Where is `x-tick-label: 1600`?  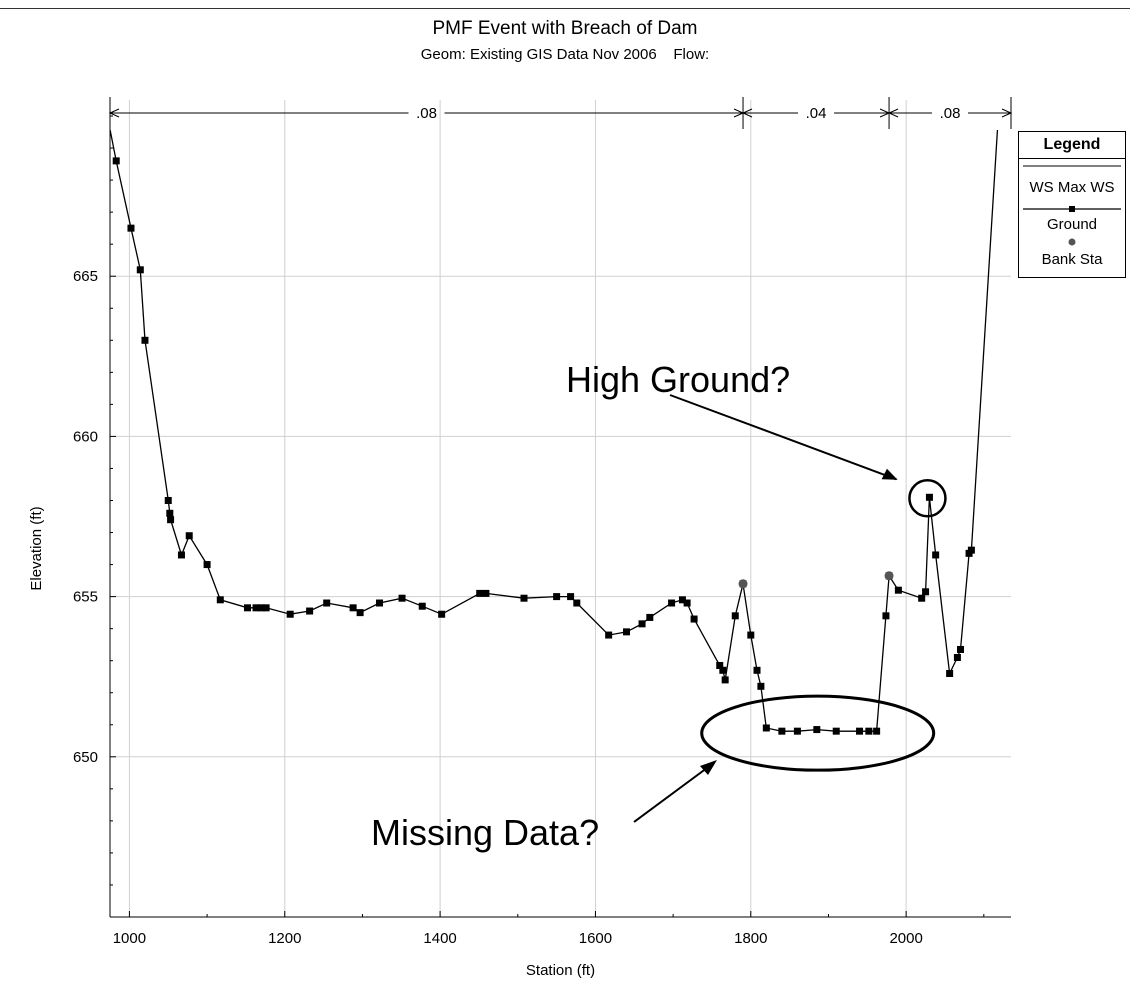
x-tick-label: 1600 is located at coordinates (595, 938).